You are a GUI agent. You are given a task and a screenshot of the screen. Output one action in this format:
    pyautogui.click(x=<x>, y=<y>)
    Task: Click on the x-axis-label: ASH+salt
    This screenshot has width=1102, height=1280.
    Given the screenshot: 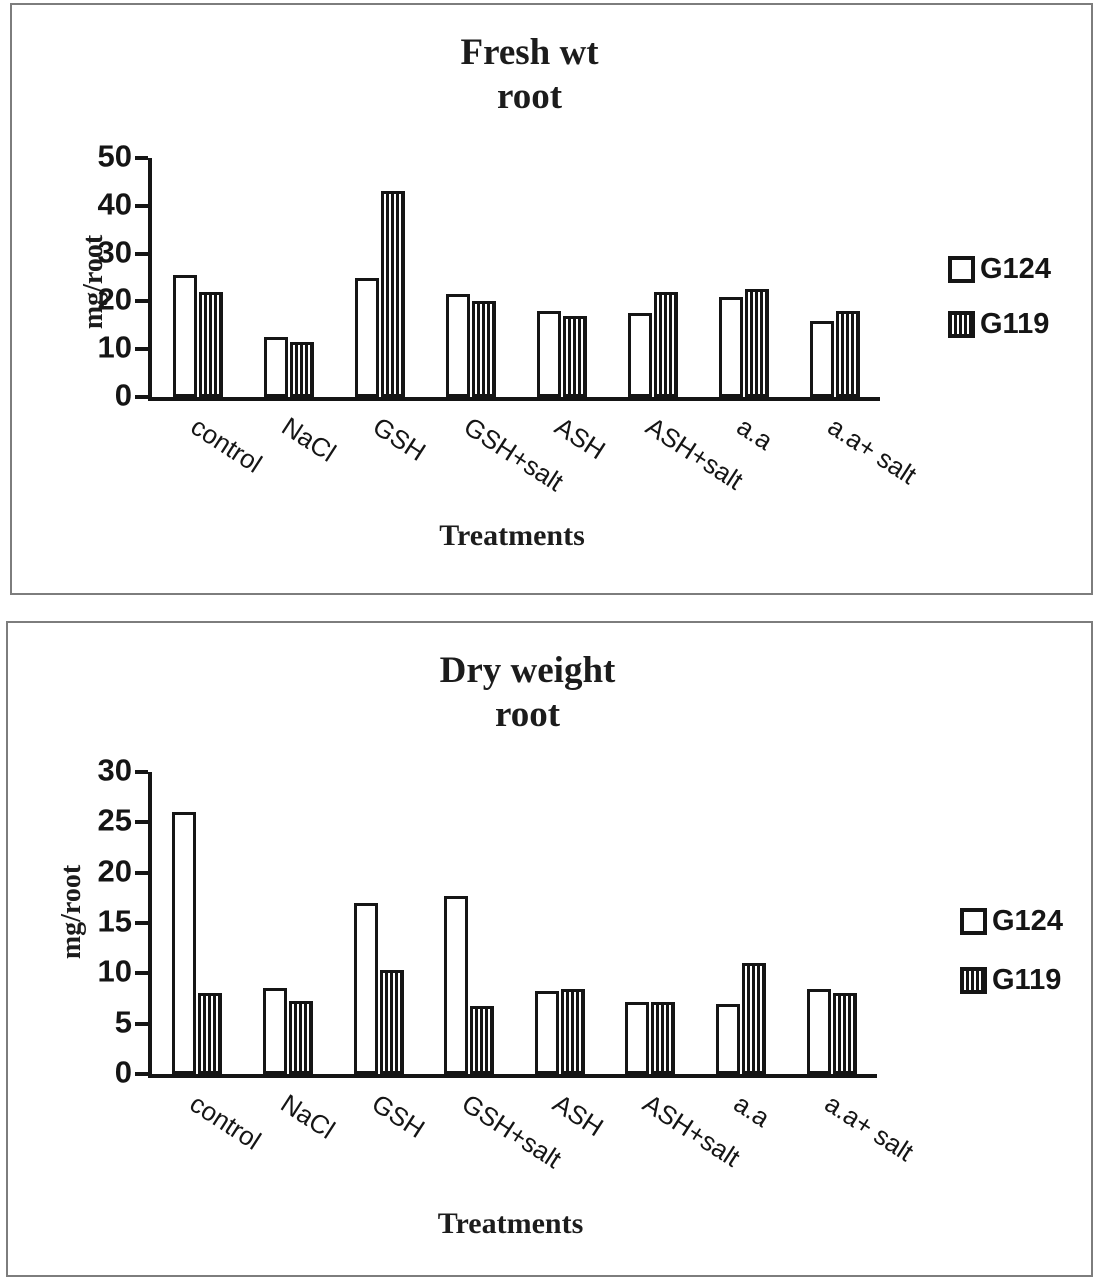 What is the action you would take?
    pyautogui.click(x=694, y=453)
    